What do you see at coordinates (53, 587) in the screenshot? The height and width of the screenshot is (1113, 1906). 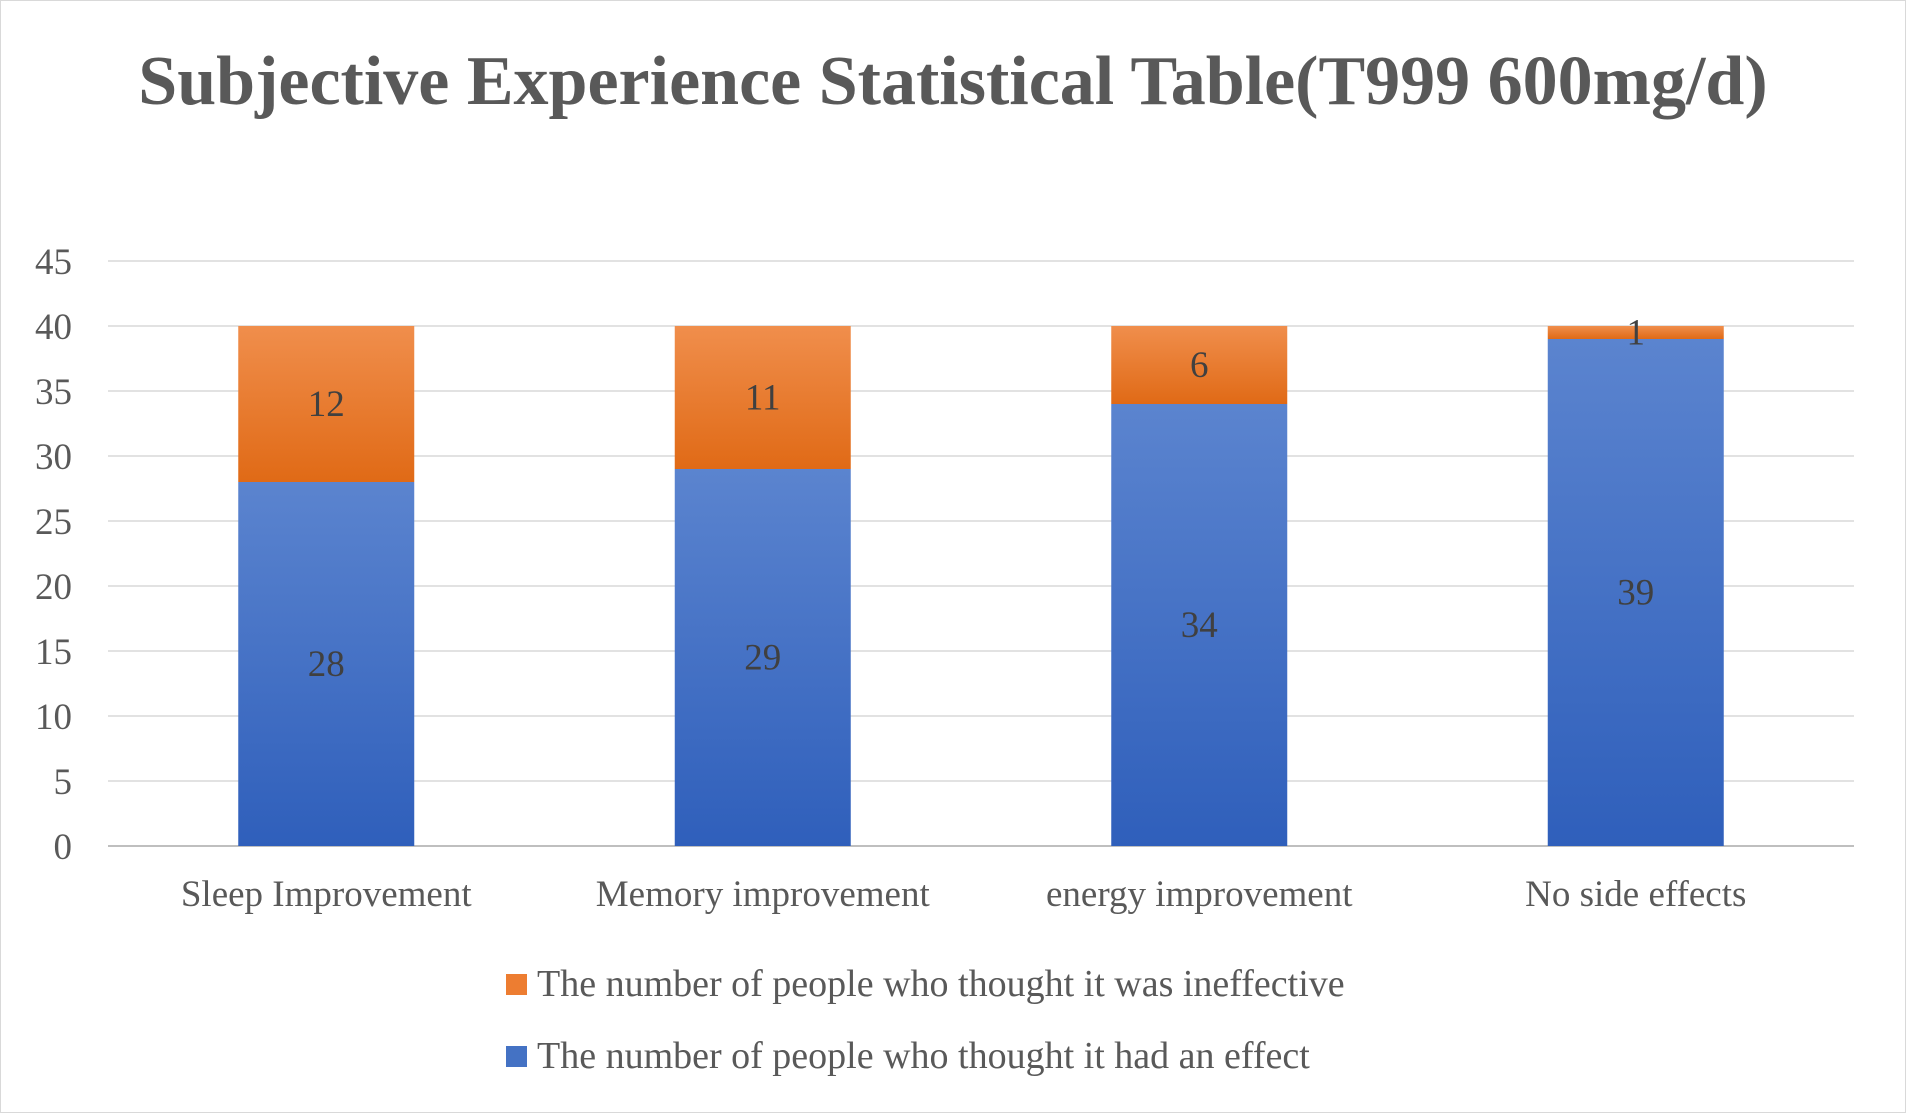 I see `y-tick-label: 20` at bounding box center [53, 587].